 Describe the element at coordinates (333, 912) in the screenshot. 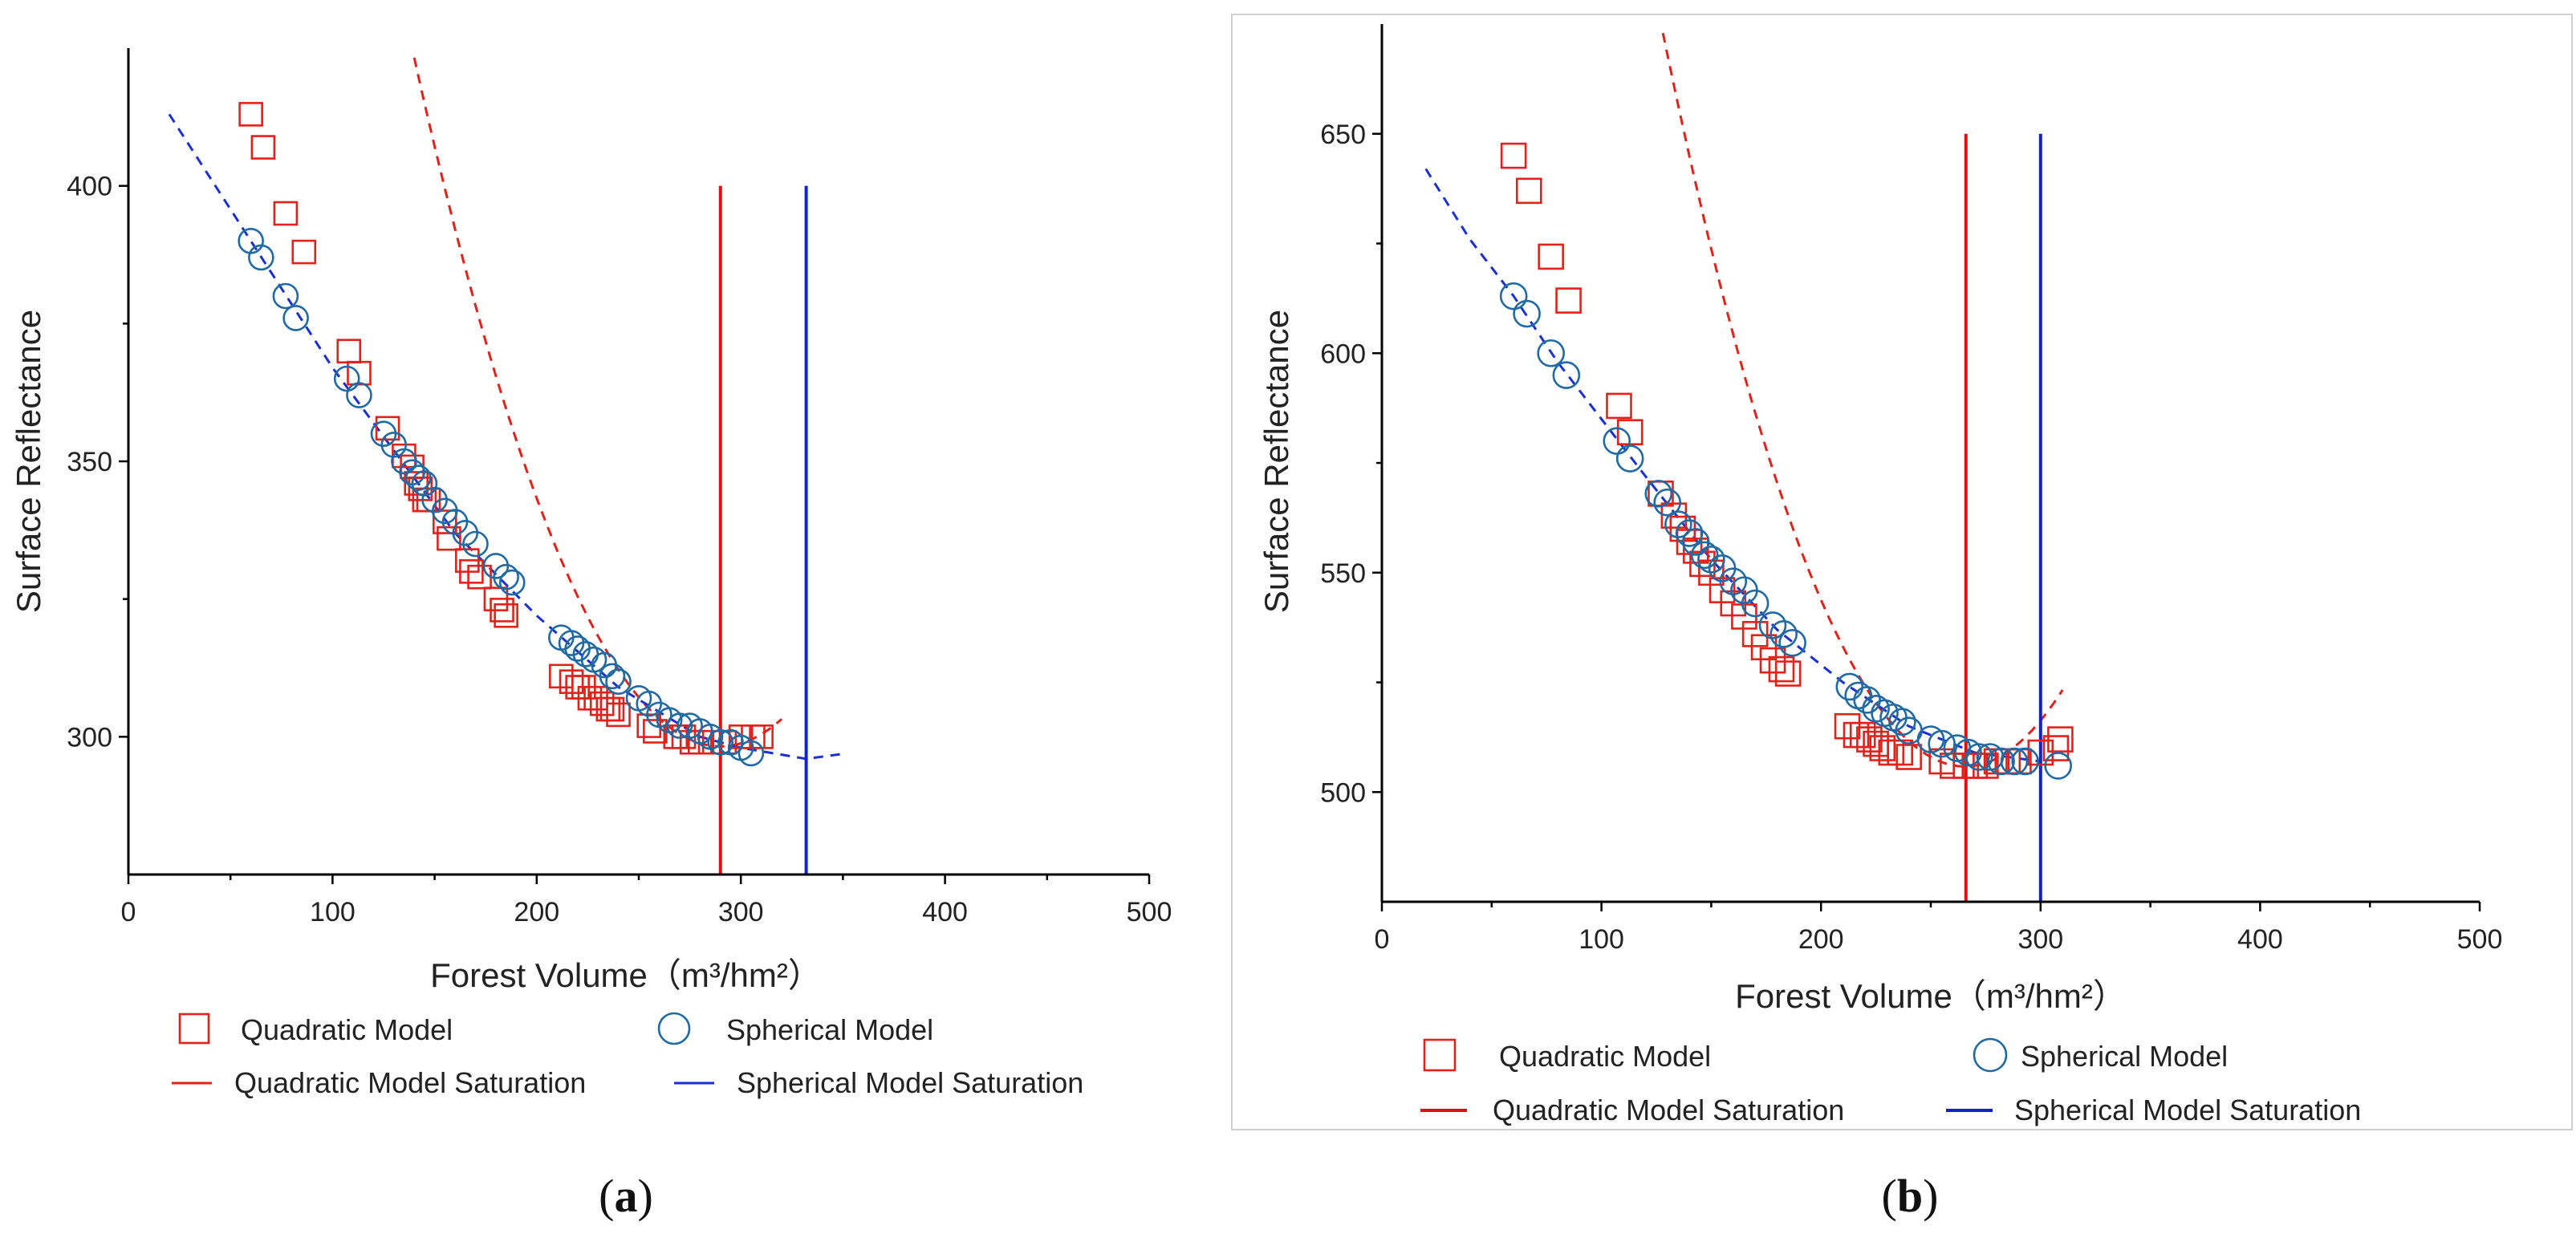

I see `x-tick-label: 100` at that location.